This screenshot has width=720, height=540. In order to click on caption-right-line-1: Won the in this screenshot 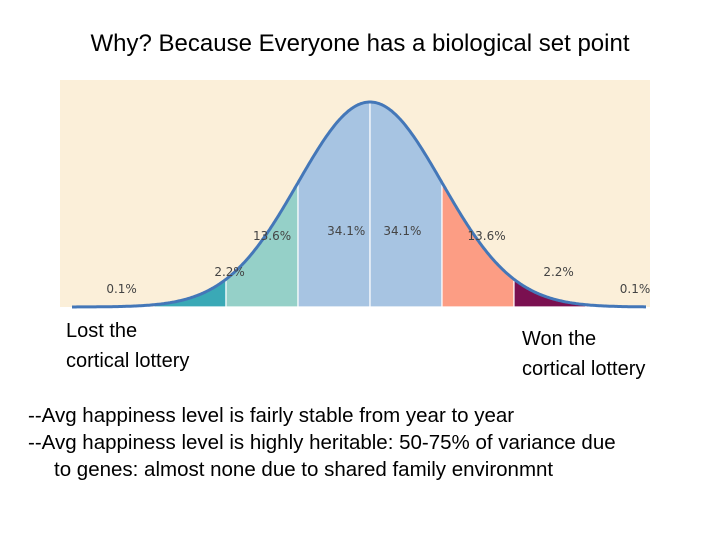, I will do `click(559, 339)`.